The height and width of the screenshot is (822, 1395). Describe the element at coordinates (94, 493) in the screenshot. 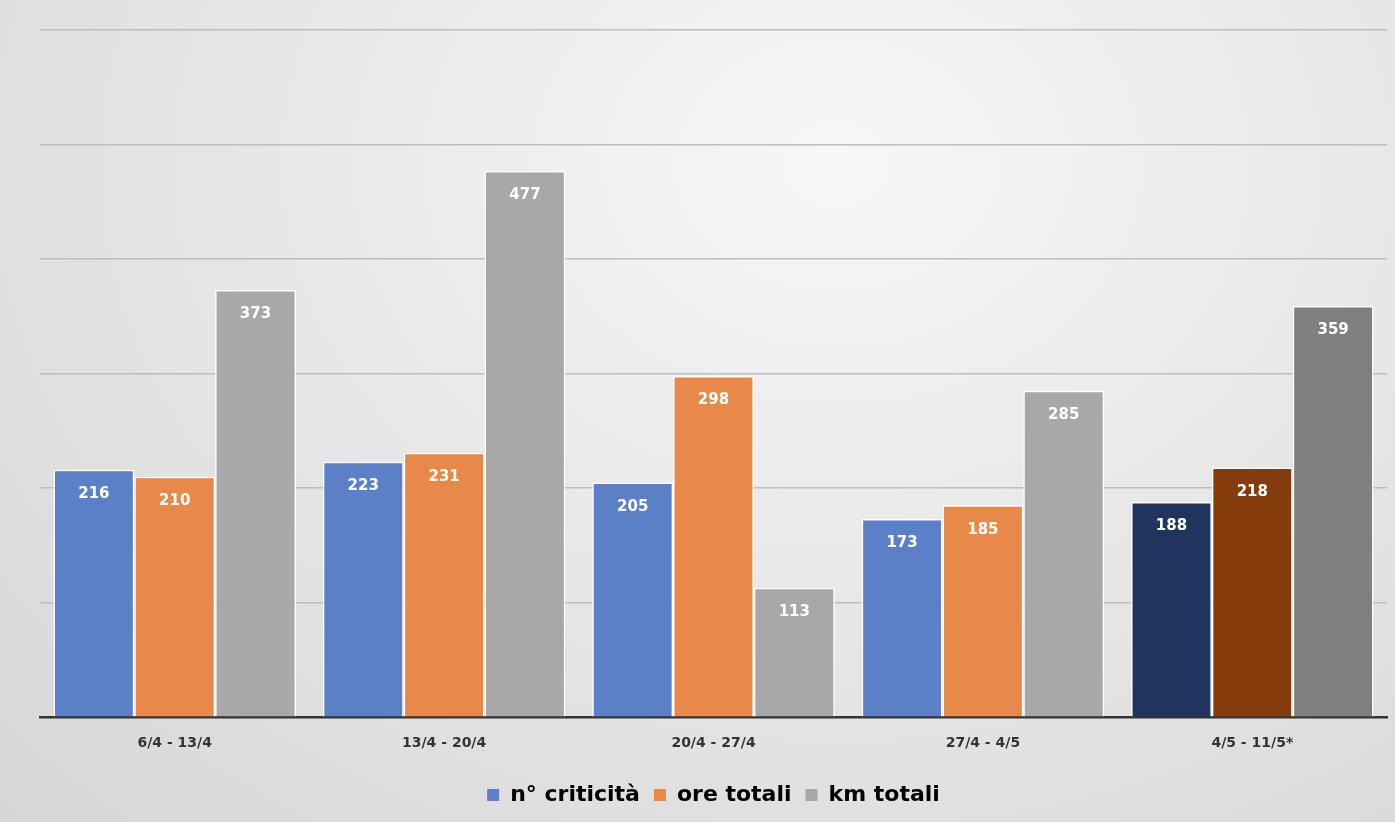

I see `data-label: 216` at that location.